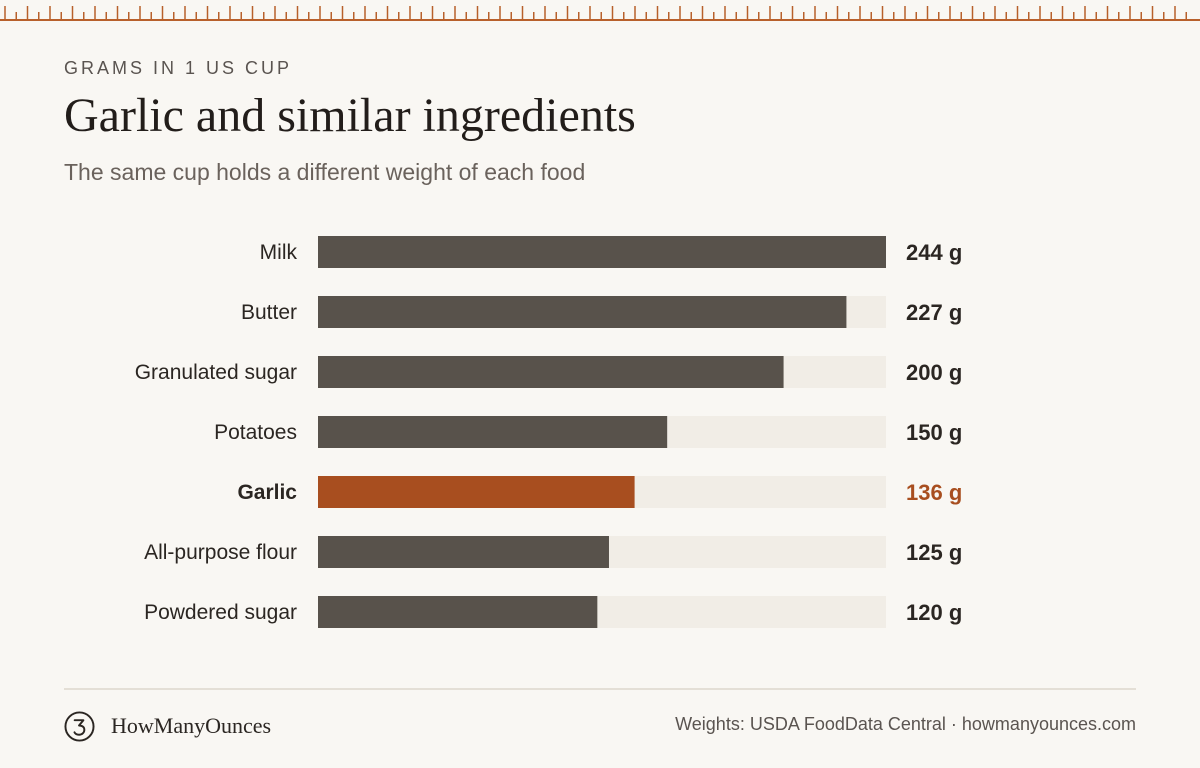  What do you see at coordinates (934, 372) in the screenshot?
I see `value-label-granulated-sugar: 200 g` at bounding box center [934, 372].